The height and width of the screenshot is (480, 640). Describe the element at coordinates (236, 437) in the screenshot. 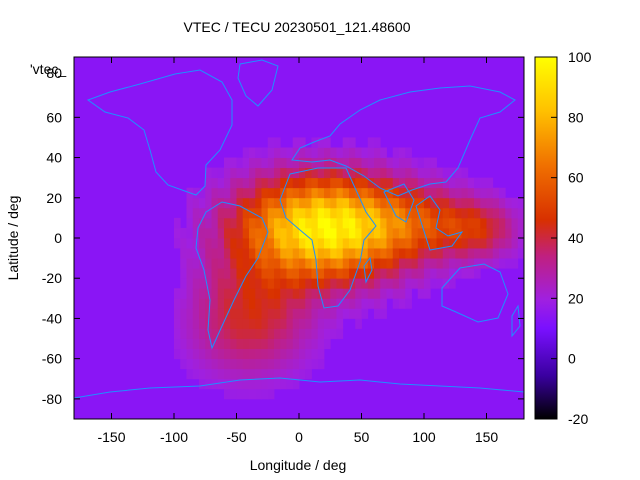

I see `x-tick-label: -50` at that location.